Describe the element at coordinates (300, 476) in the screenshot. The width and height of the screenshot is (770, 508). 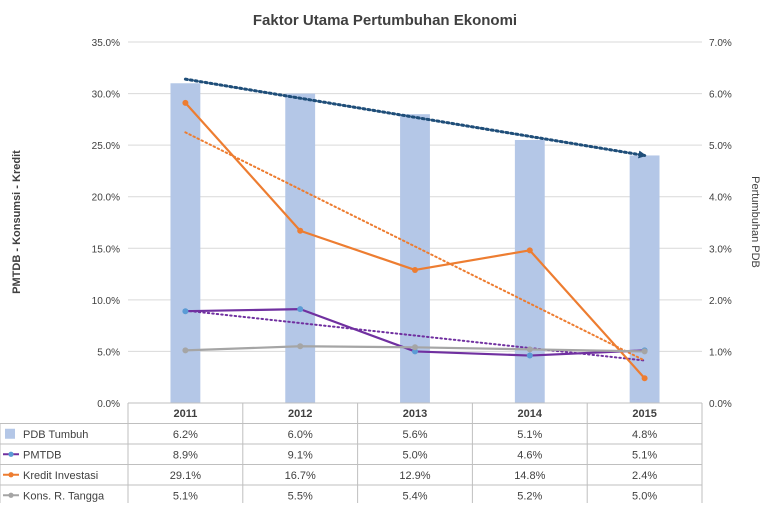
I see `table-cell: 16.7%` at that location.